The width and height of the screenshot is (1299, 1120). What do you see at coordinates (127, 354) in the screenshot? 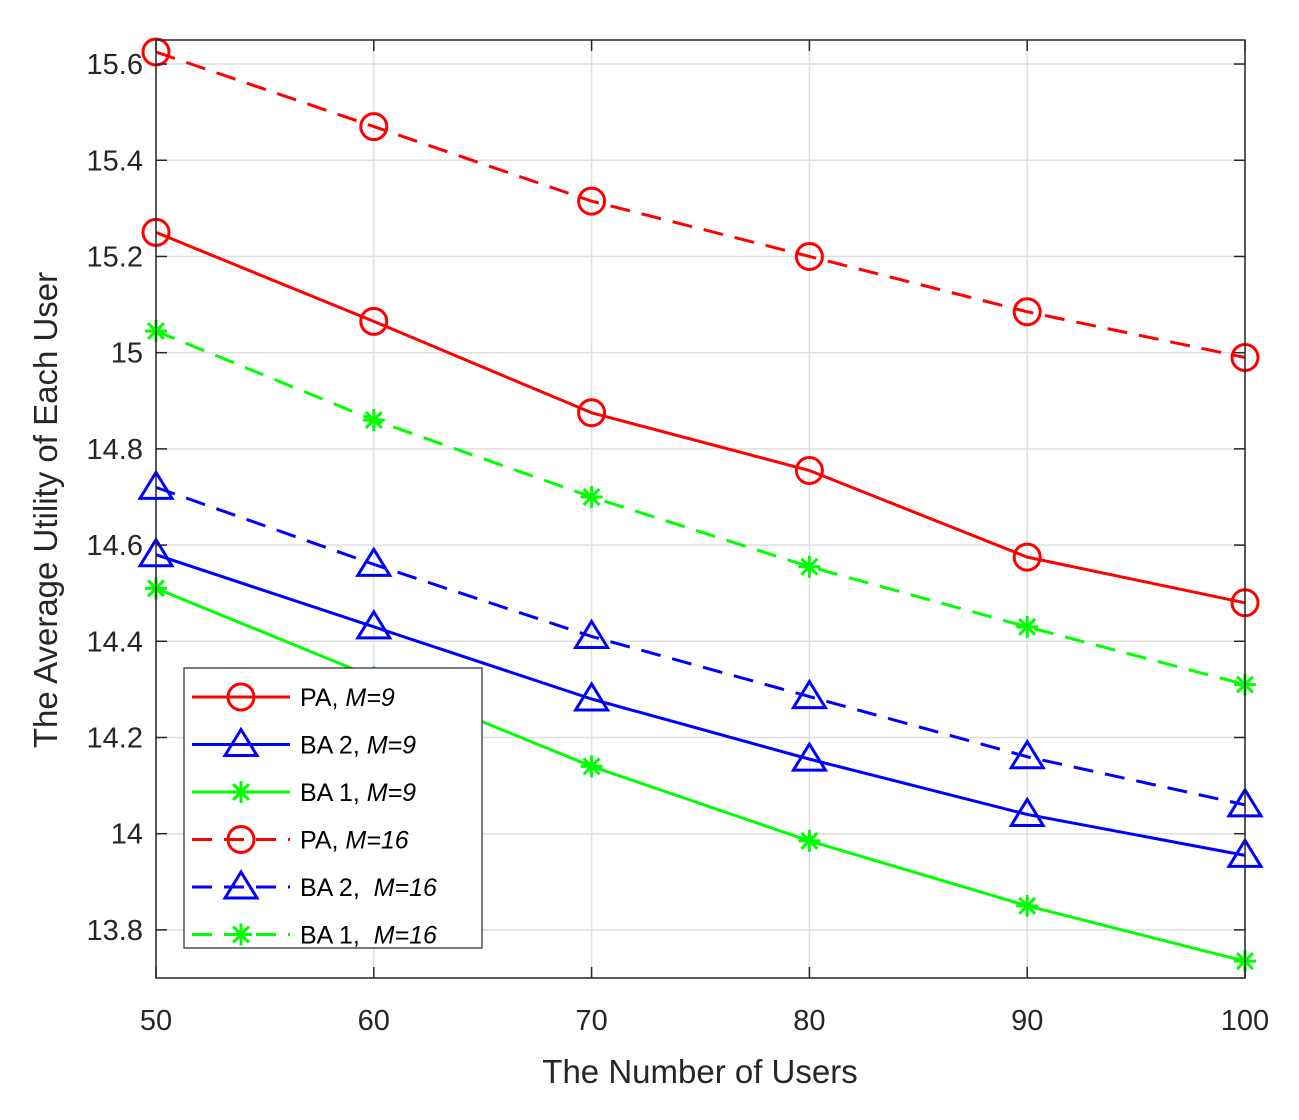
I see `y-tick-label: 15` at bounding box center [127, 354].